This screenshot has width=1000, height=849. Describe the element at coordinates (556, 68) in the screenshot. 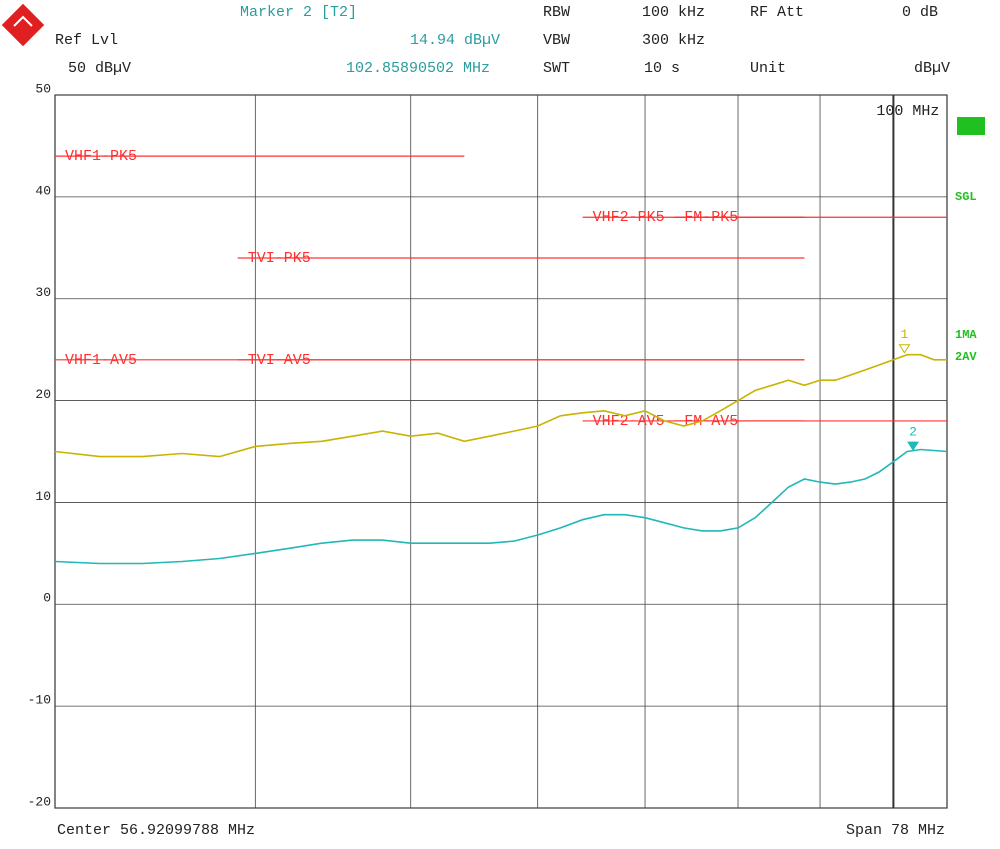

I see `swt-label: SWT` at that location.